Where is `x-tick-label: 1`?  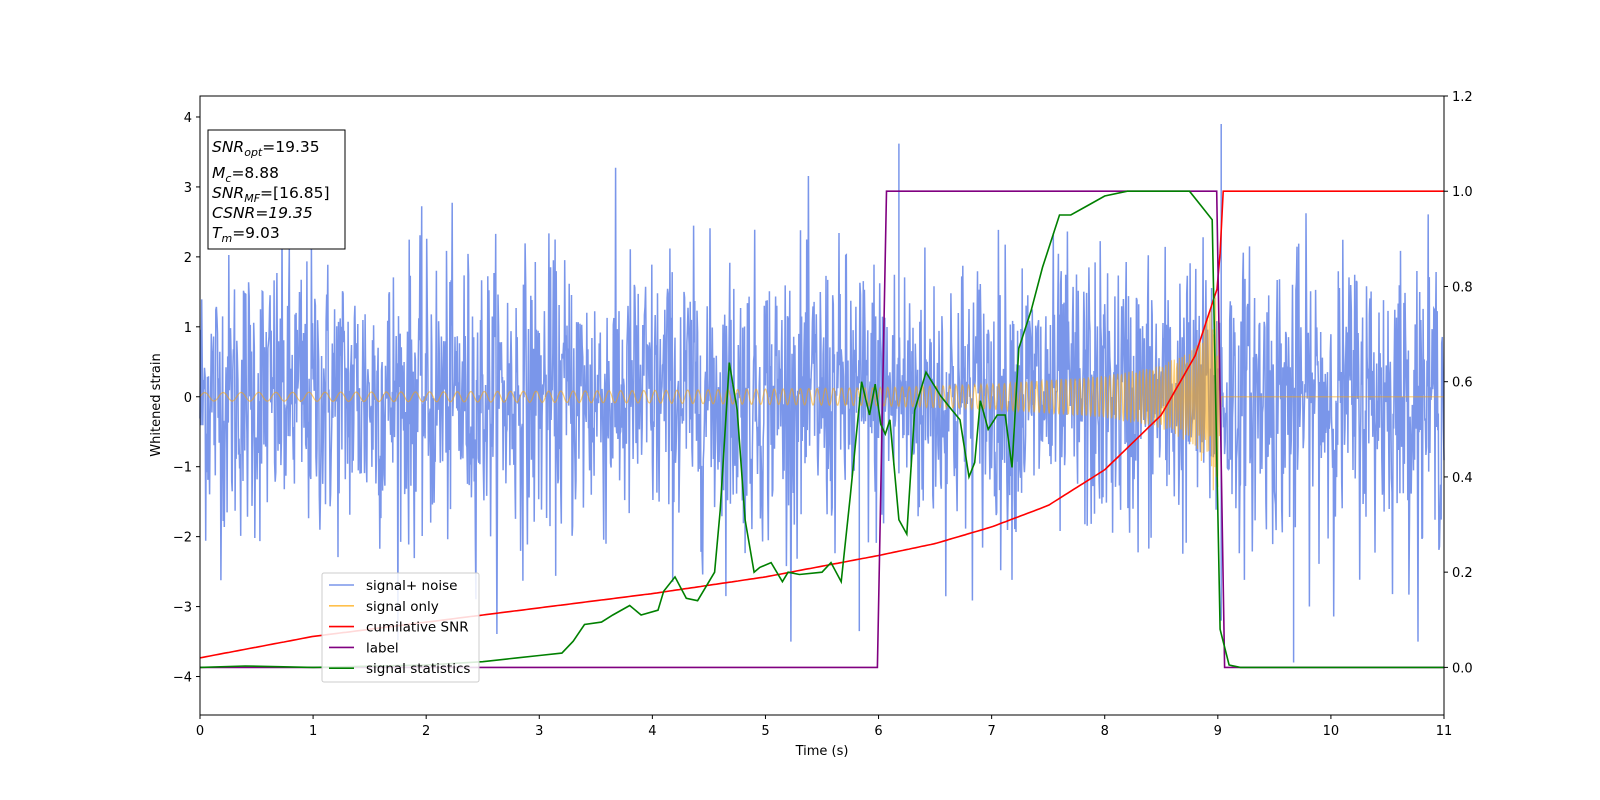
x-tick-label: 1 is located at coordinates (313, 731).